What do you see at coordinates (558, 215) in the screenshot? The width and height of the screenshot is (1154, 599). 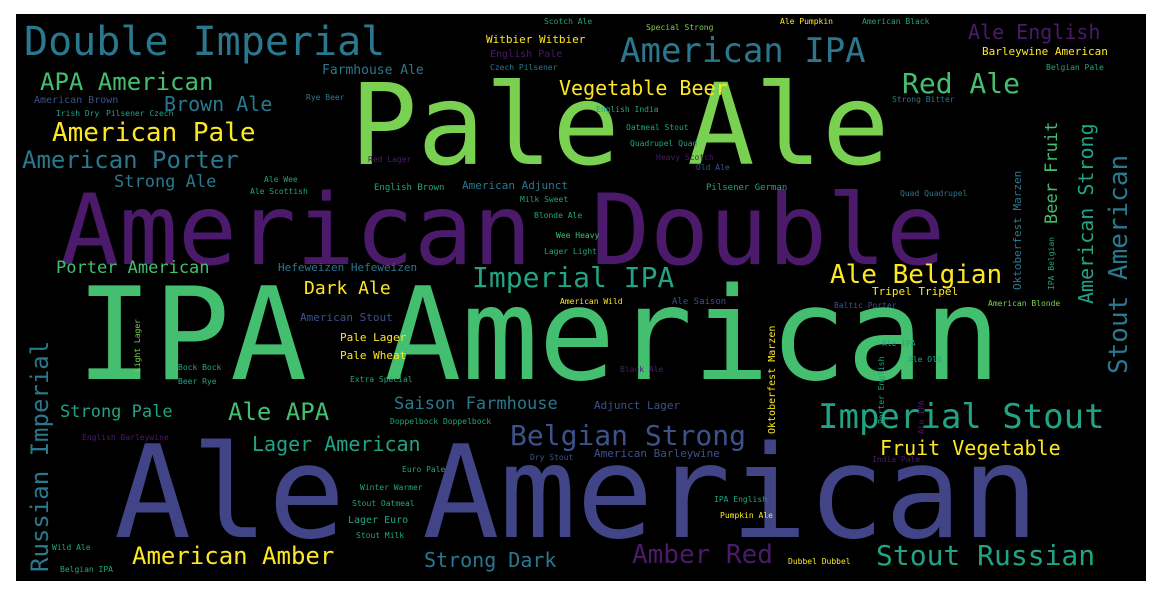 I see `word: Blonde Ale` at bounding box center [558, 215].